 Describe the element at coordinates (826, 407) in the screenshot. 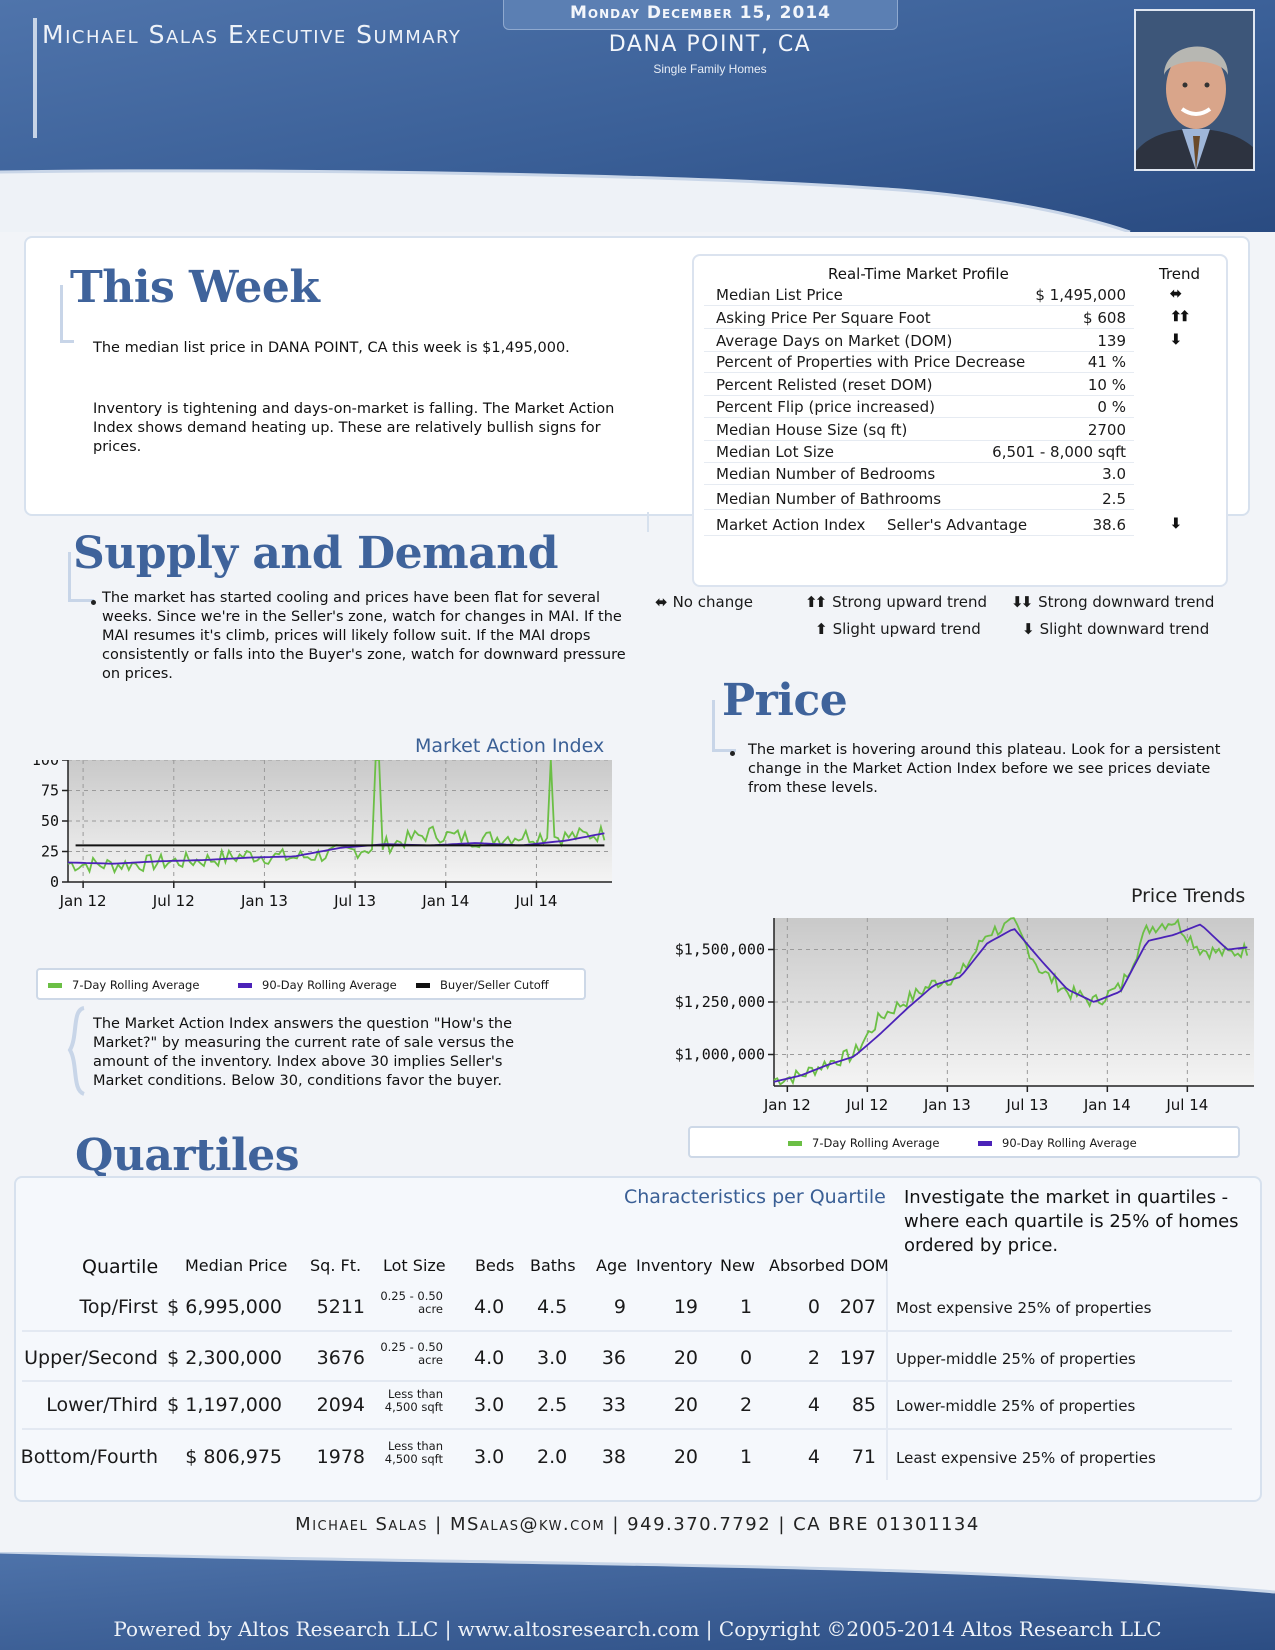

I see `market-profile-label: Percent Flip (price increased)` at that location.